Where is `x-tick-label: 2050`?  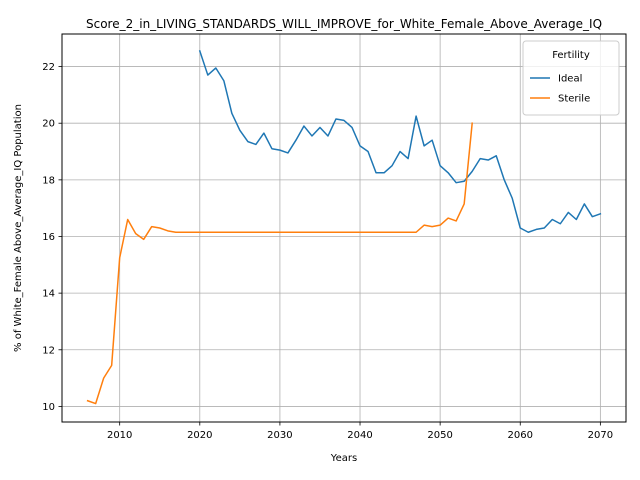
x-tick-label: 2050 is located at coordinates (439, 435).